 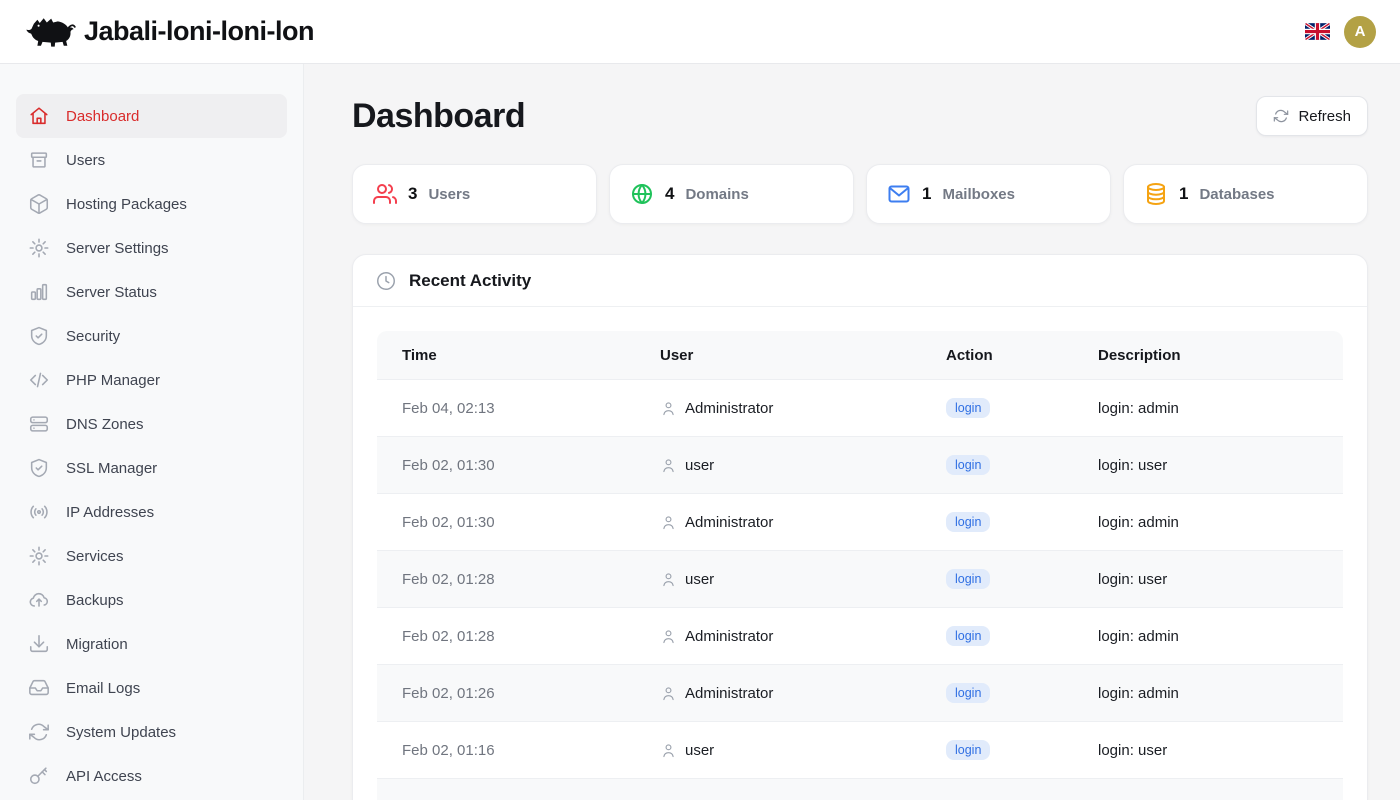 I want to click on refresh-icon, so click(x=39, y=732).